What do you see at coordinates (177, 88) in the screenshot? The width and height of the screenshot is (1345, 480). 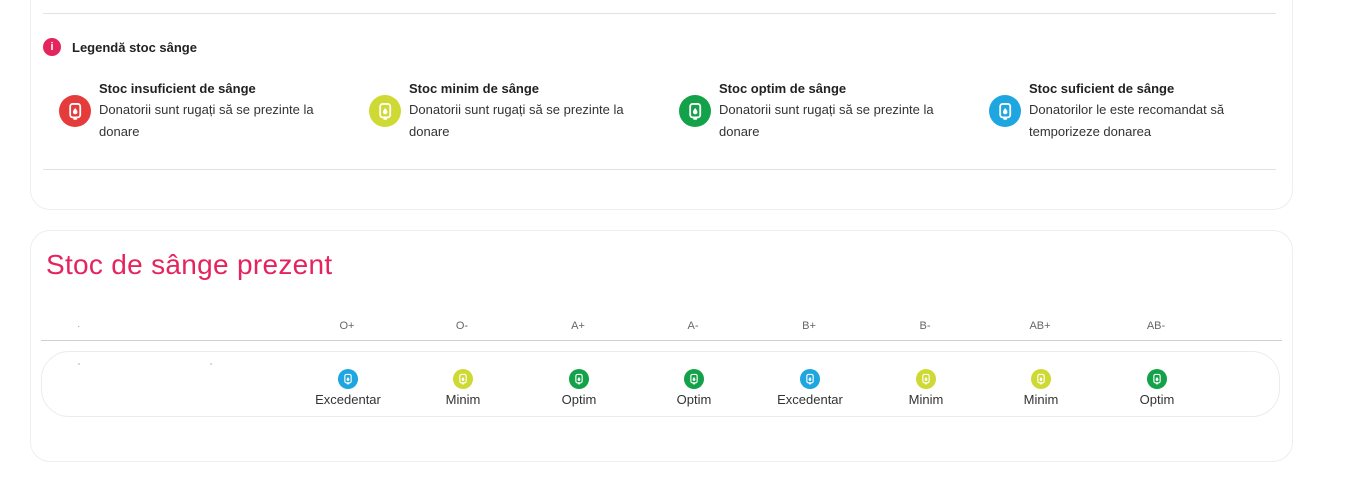 I see `legend-item-title: Stoc insuficient de sânge` at bounding box center [177, 88].